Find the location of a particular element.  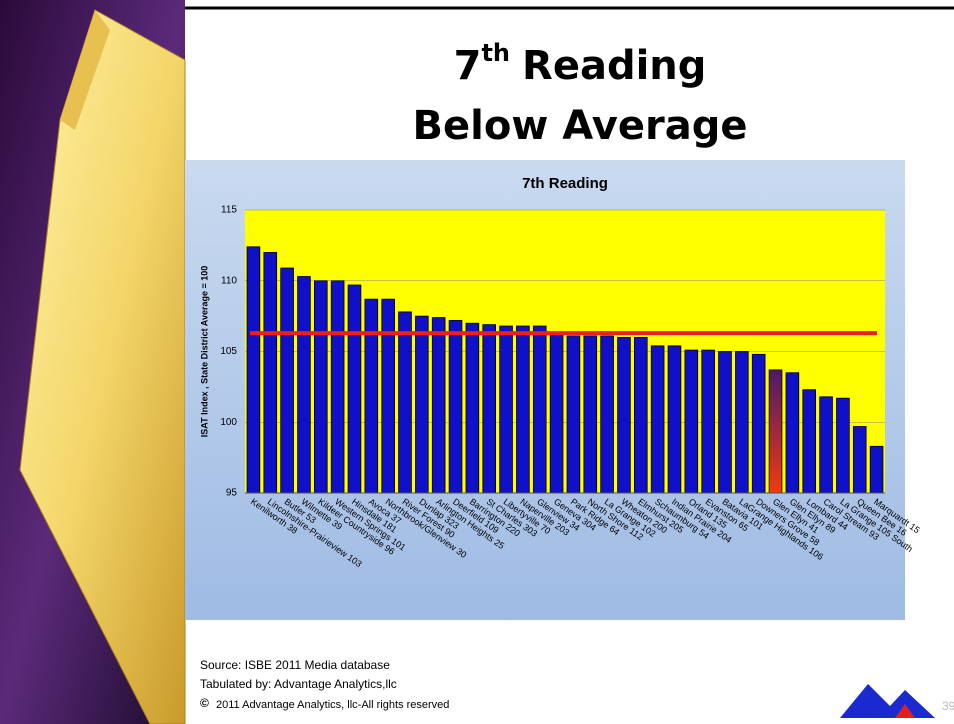

chart-title: 7th Reading is located at coordinates (565, 183).